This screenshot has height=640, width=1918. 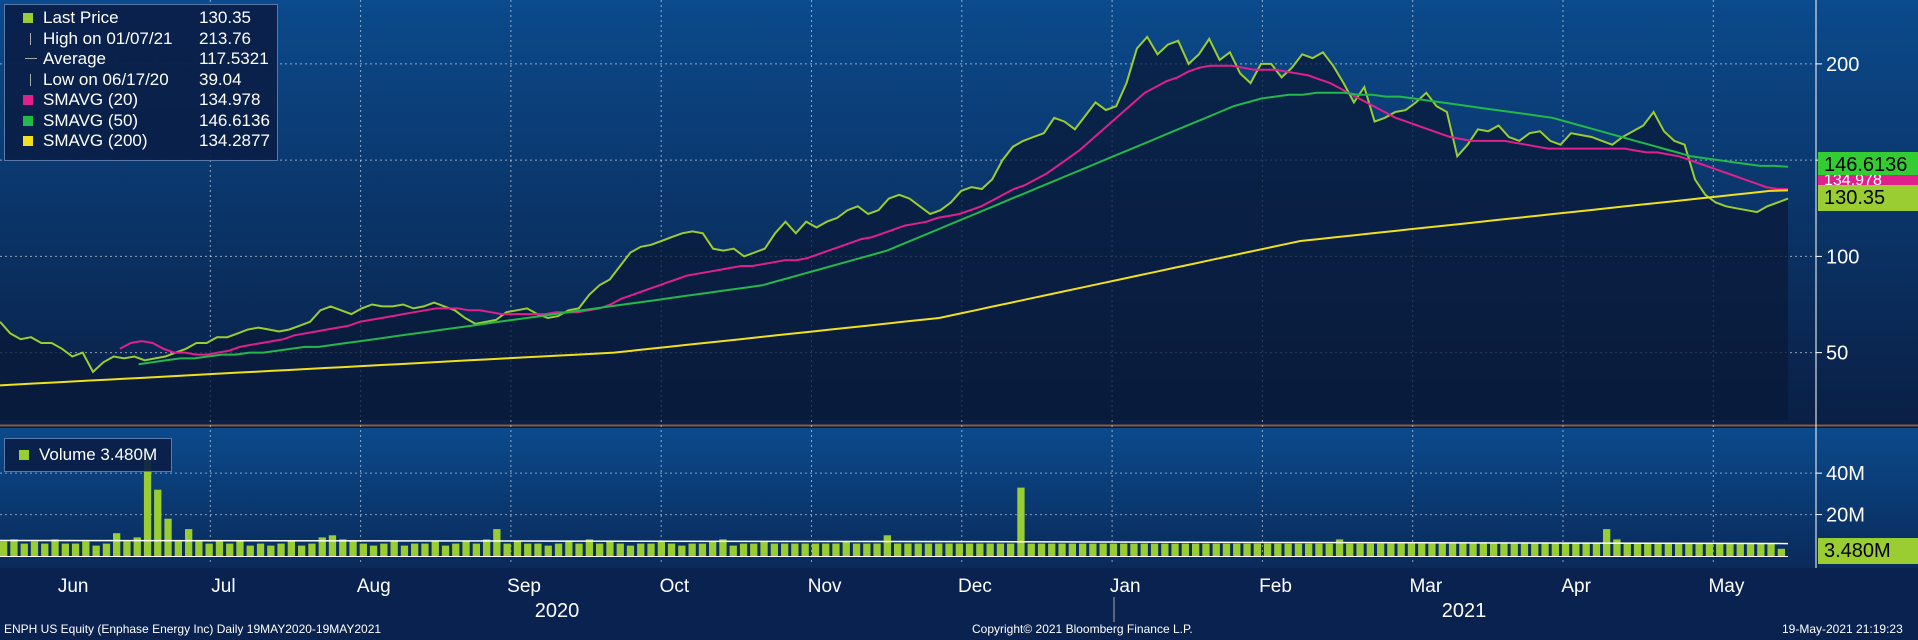 I want to click on legend-value: 134.978, so click(x=230, y=99).